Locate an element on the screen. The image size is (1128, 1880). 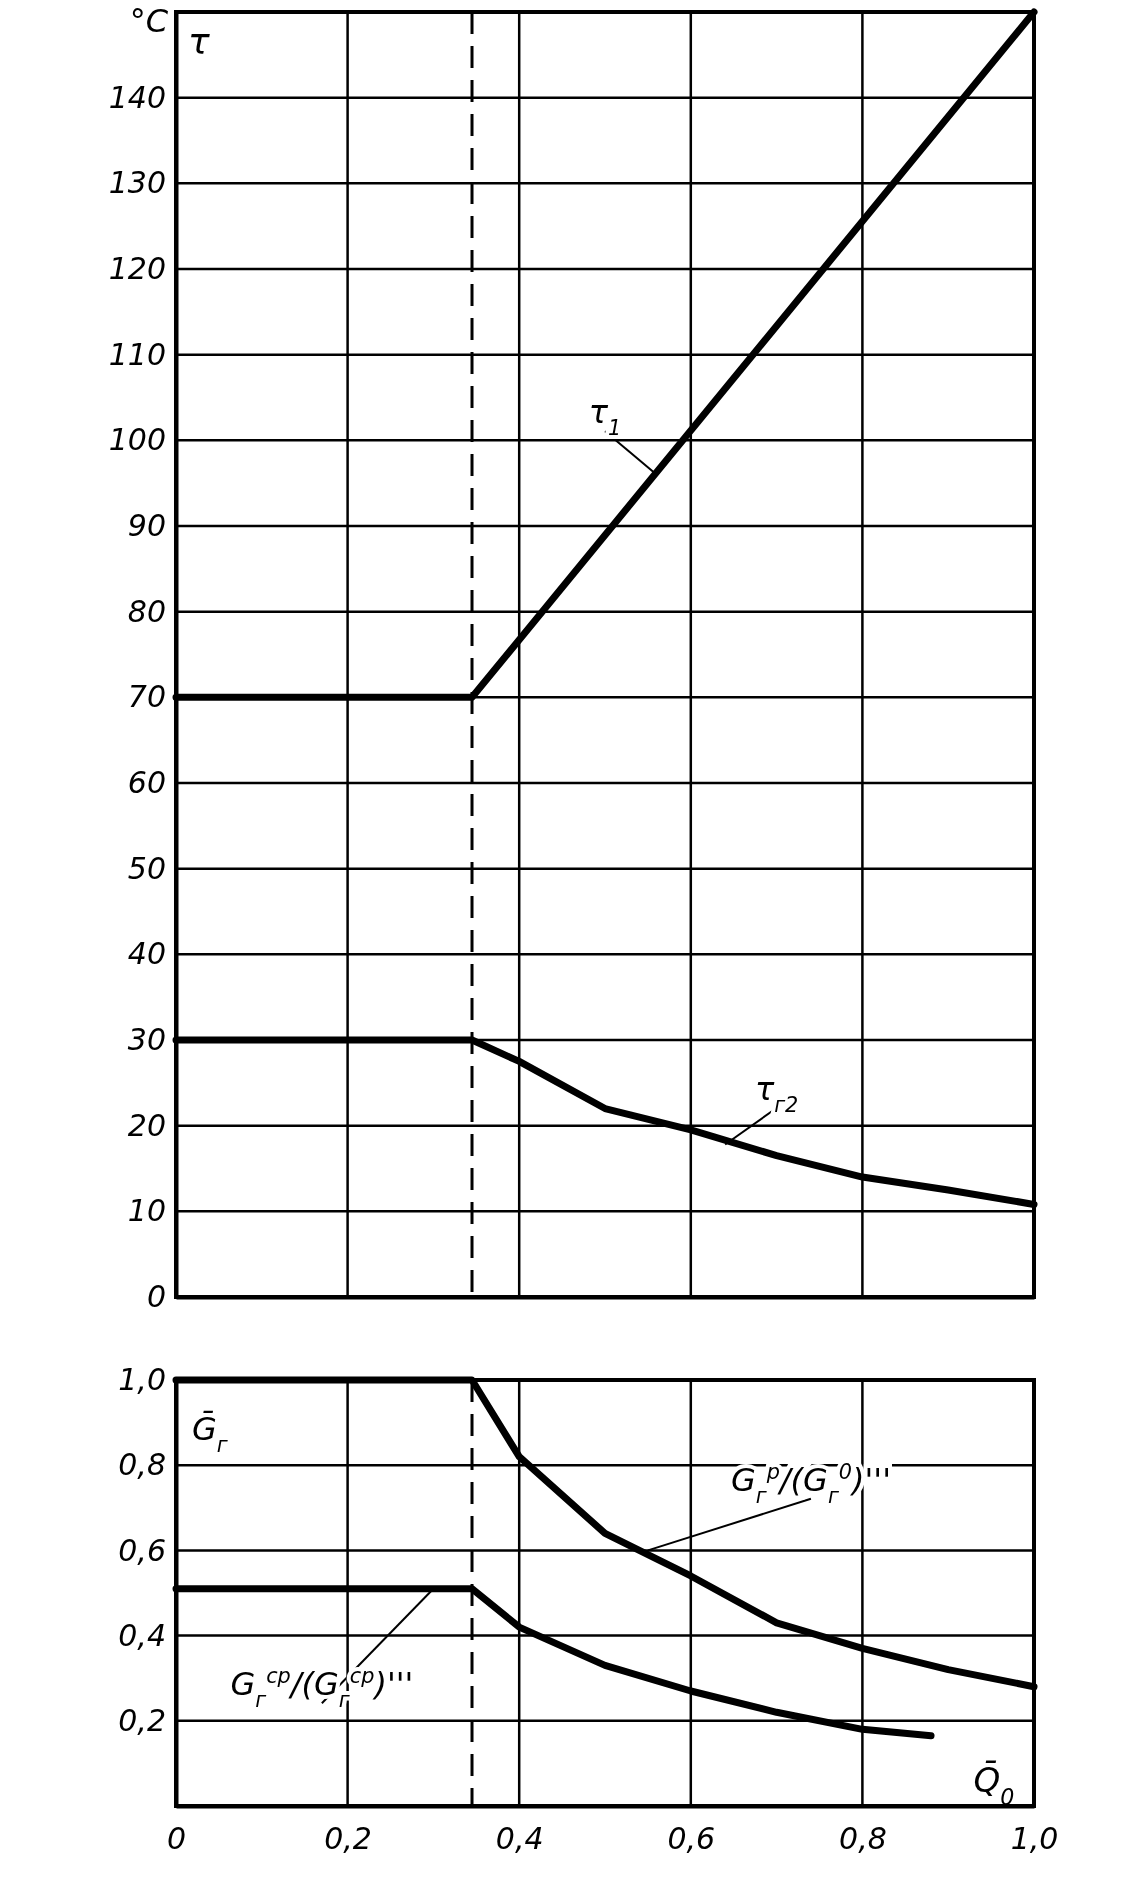
y-tick-label: 80 is located at coordinates (146, 611).